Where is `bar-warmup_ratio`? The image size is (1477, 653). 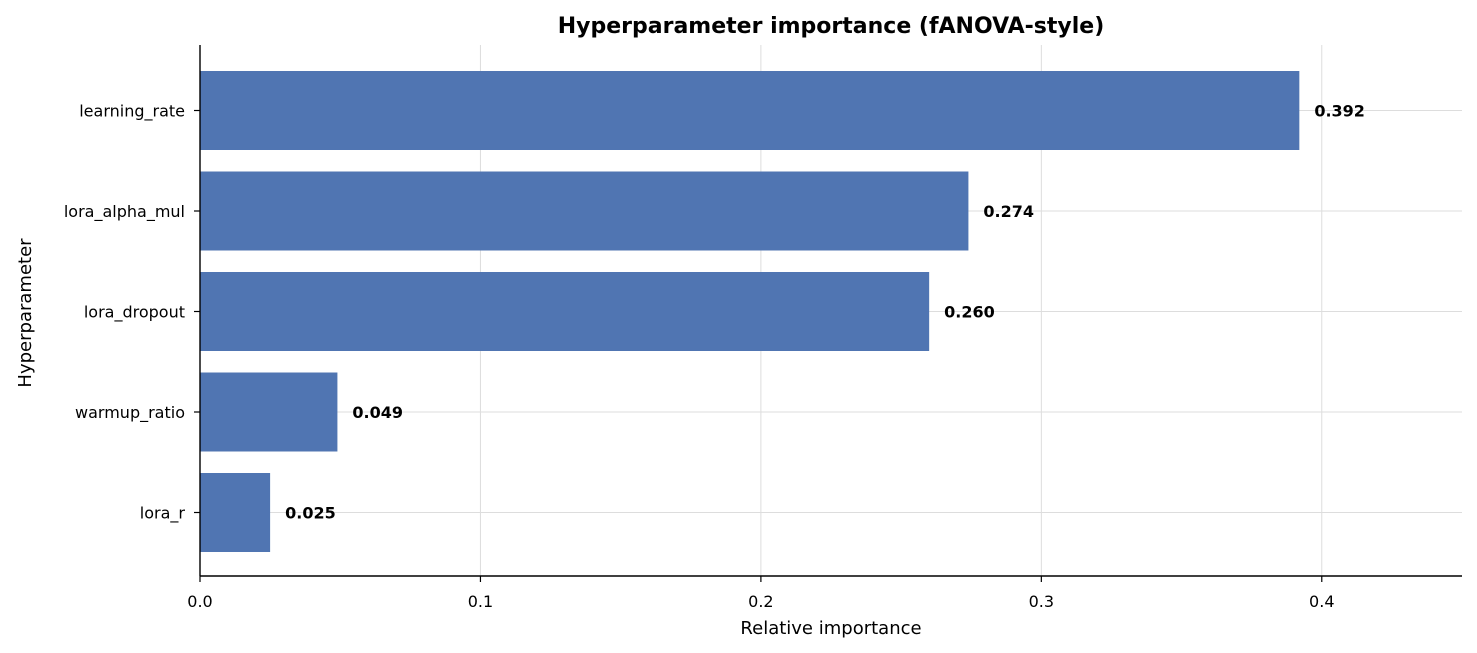
bar-warmup_ratio is located at coordinates (269, 412).